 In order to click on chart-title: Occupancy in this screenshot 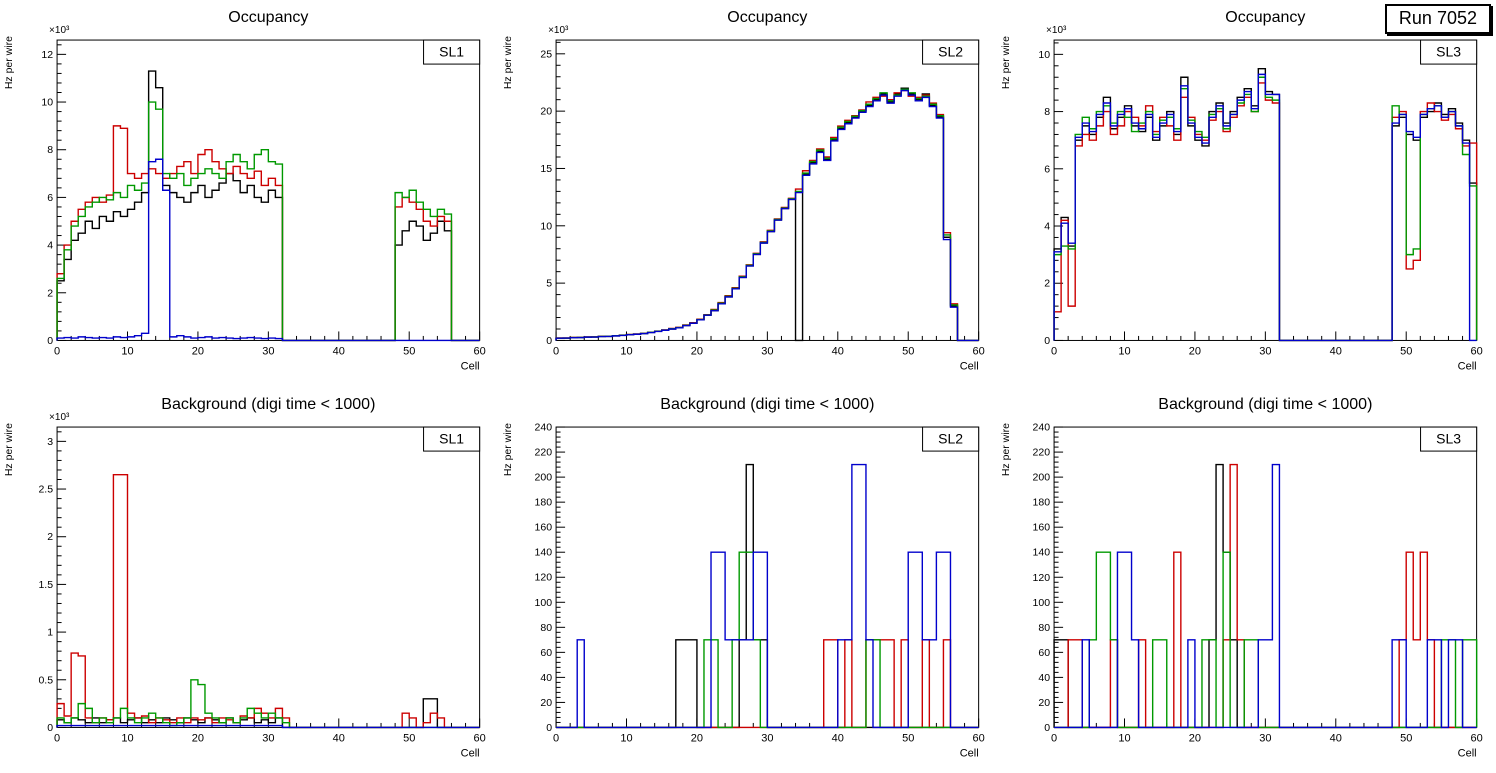, I will do `click(767, 17)`.